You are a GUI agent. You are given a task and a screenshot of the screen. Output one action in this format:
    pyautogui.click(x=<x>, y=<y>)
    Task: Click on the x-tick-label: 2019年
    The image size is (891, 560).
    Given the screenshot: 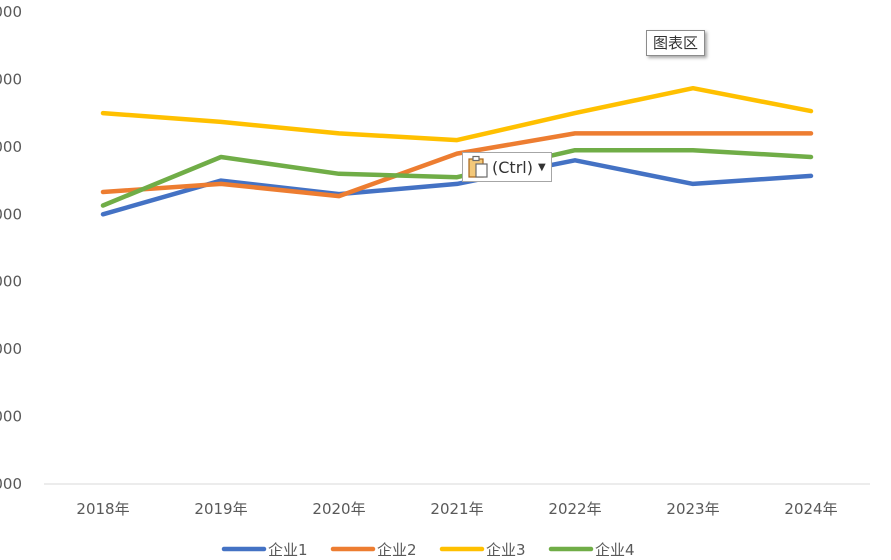 What is the action you would take?
    pyautogui.click(x=220, y=509)
    